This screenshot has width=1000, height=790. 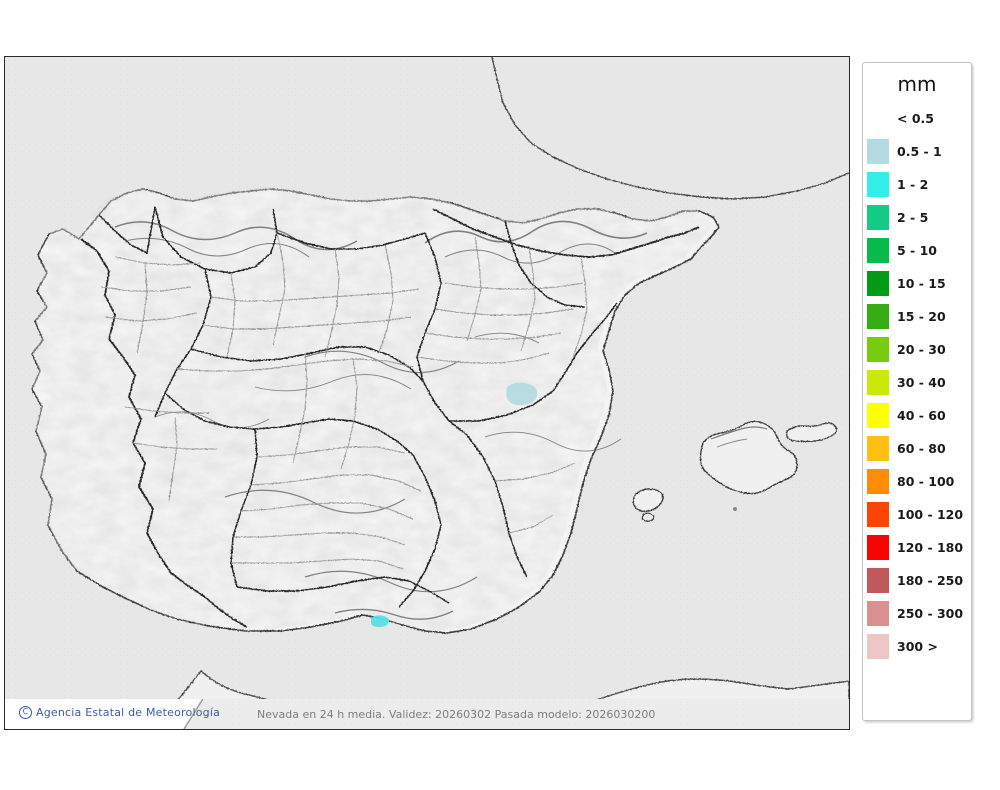 I want to click on menorca, so click(x=812, y=432).